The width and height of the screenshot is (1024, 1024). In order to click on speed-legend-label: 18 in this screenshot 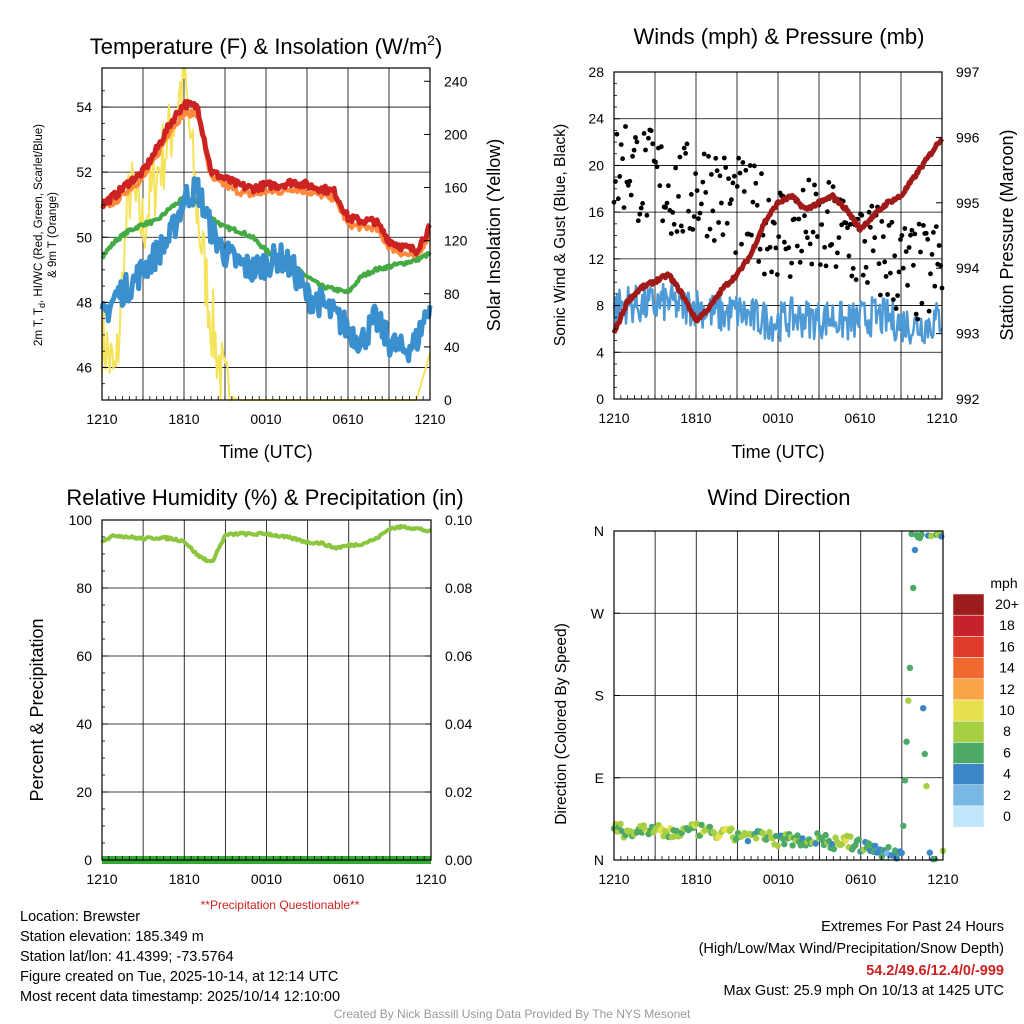, I will do `click(1007, 625)`.